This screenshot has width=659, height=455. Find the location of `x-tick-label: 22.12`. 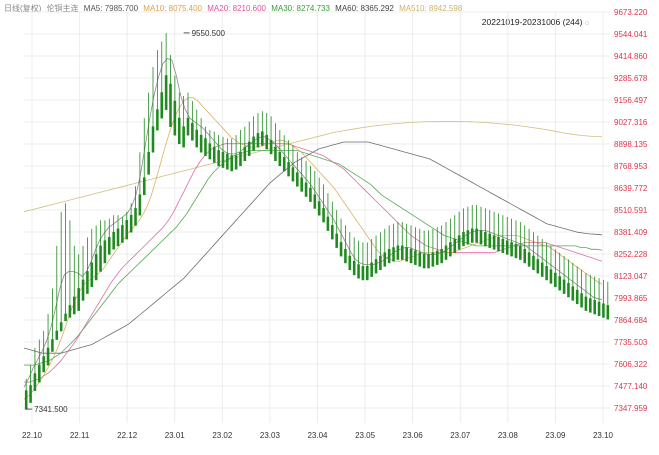

x-tick-label: 22.12 is located at coordinates (127, 435).